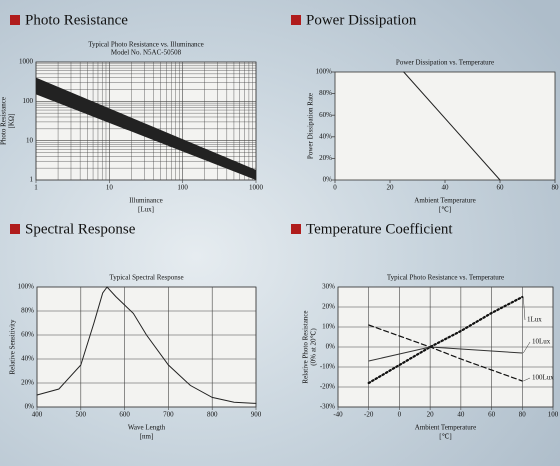 This screenshot has width=560, height=466. I want to click on y-tick-label: -30%, so click(327, 407).